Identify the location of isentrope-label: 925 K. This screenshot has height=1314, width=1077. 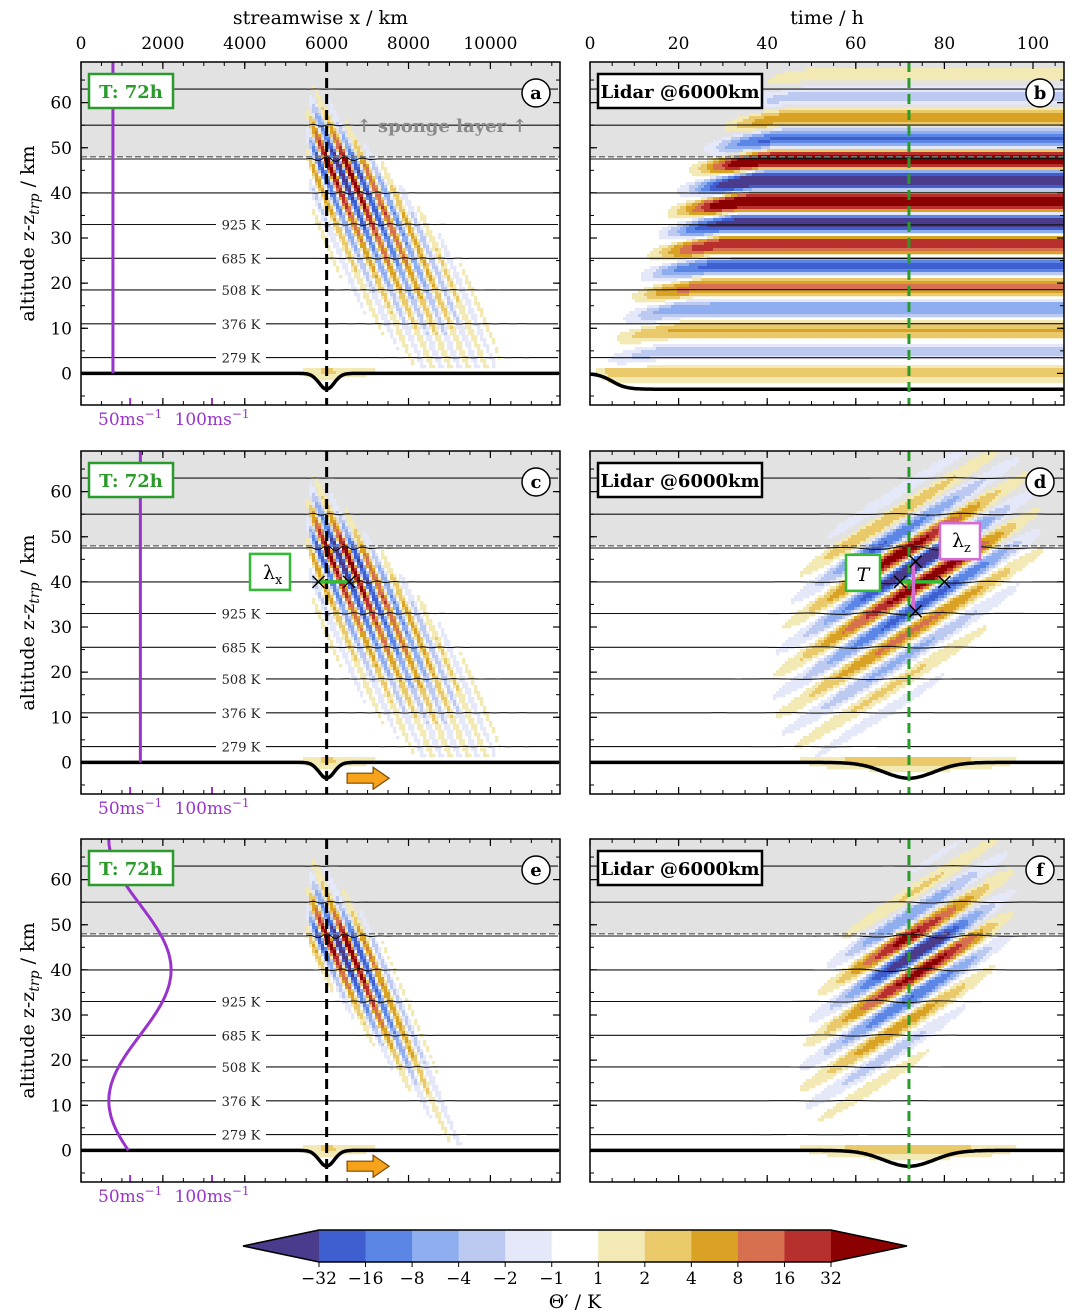
(241, 614).